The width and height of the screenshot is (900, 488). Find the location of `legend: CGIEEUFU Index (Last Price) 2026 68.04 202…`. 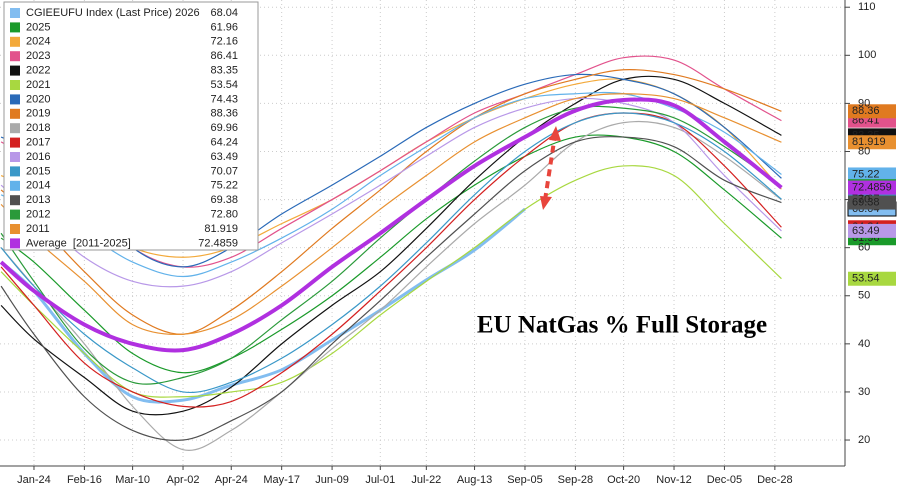

legend: CGIEEUFU Index (Last Price) 2026 68.04 202… is located at coordinates (131, 126).